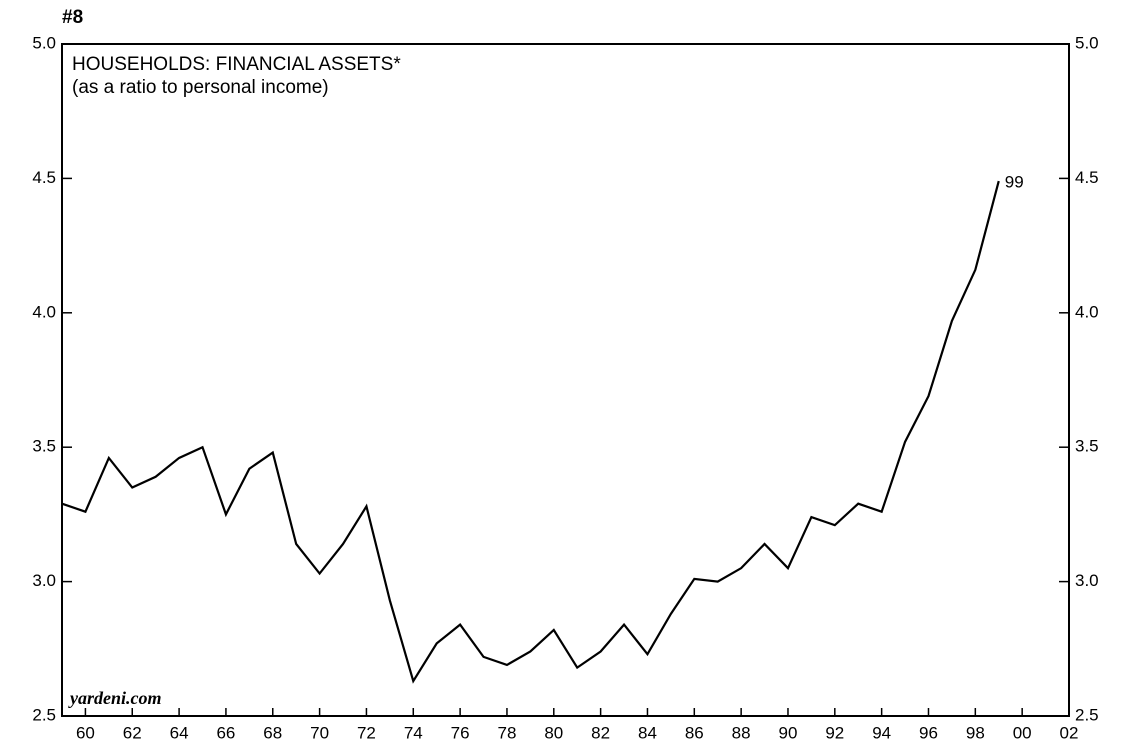 The width and height of the screenshot is (1124, 746). What do you see at coordinates (1087, 580) in the screenshot?
I see `y2-tick-label: 3.0` at bounding box center [1087, 580].